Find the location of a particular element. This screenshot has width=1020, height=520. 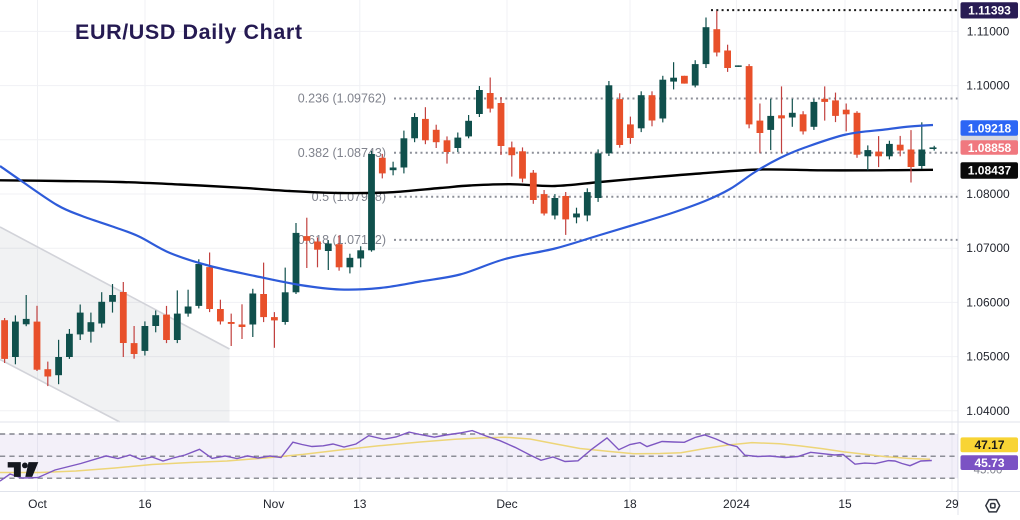

svg-text: 0.236 (1.09762) is located at coordinates (342, 99).